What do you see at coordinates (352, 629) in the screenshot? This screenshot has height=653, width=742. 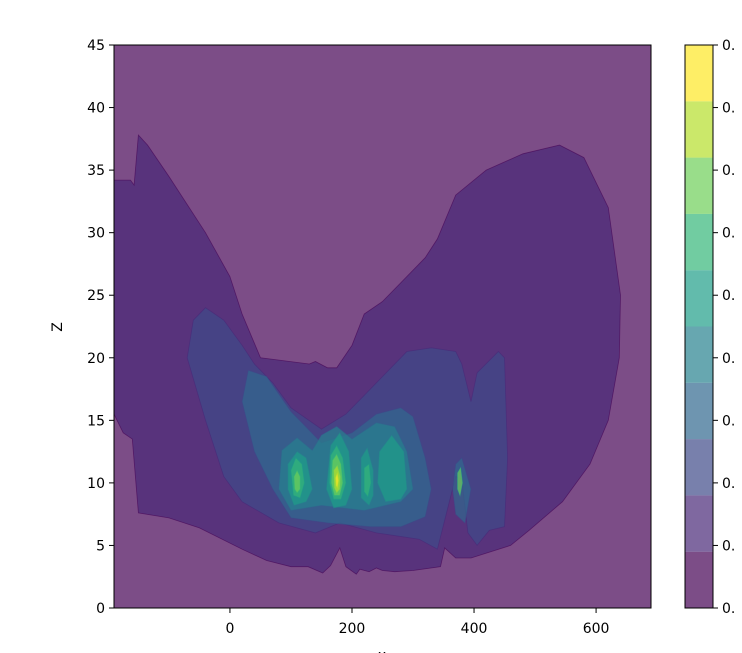 I see `x-tick-label: 200` at bounding box center [352, 629].